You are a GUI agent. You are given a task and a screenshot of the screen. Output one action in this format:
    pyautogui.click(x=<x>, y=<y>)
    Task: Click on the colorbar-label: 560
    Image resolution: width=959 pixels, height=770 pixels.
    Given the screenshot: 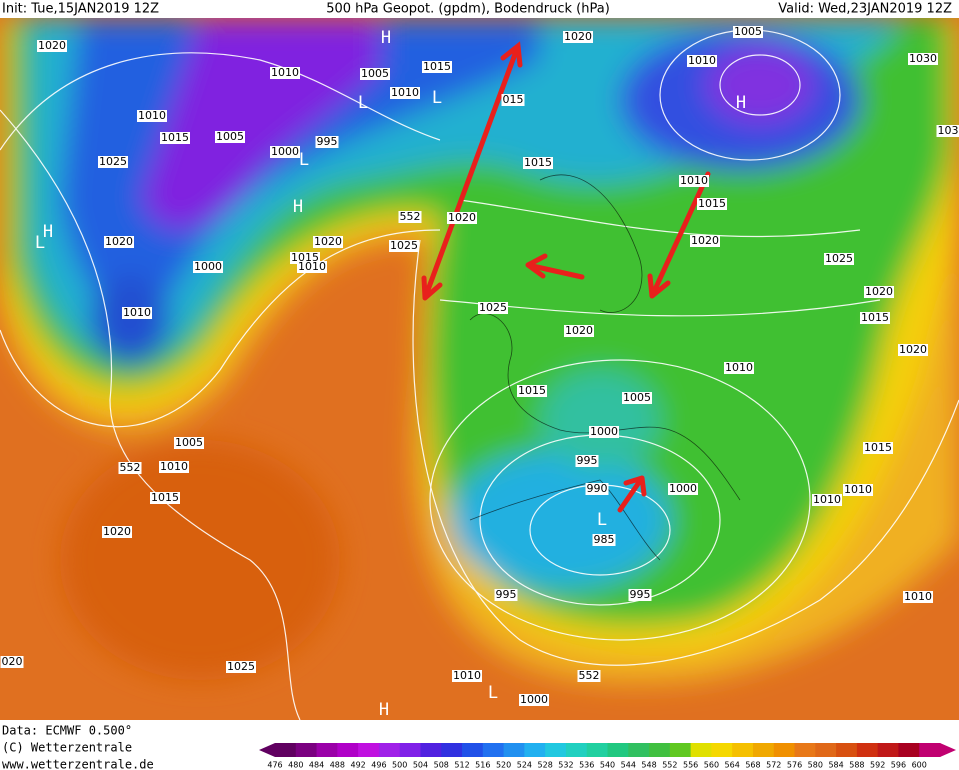 What is the action you would take?
    pyautogui.click(x=711, y=765)
    